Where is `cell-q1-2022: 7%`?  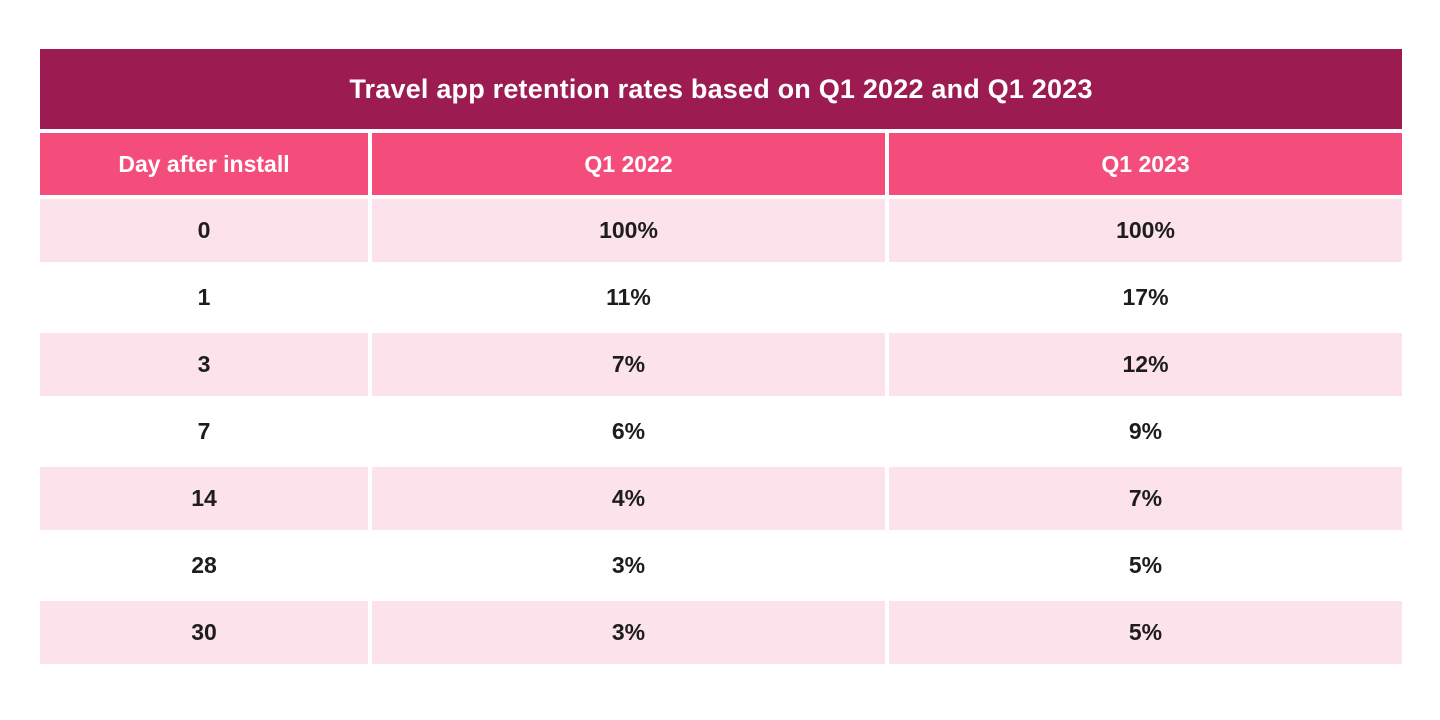
cell-q1-2022: 7% is located at coordinates (628, 364).